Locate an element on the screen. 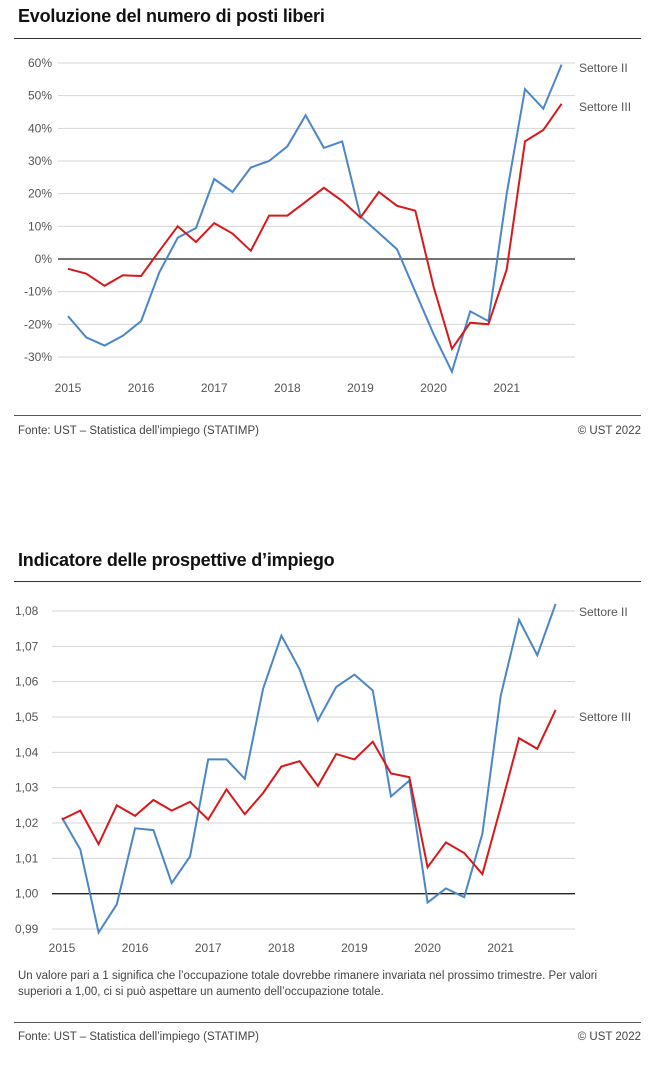  y-tick-label: 10% is located at coordinates (40, 226).